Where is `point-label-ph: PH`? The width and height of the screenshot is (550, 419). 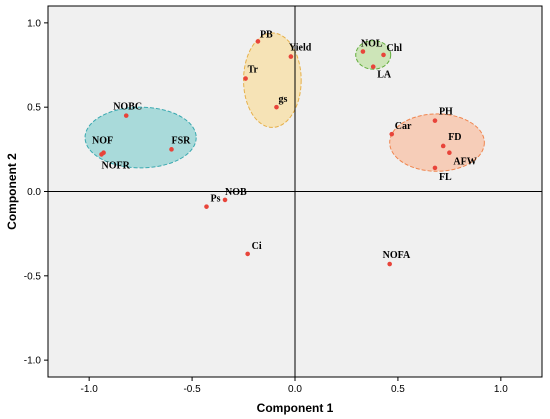 point-label-ph: PH is located at coordinates (446, 112).